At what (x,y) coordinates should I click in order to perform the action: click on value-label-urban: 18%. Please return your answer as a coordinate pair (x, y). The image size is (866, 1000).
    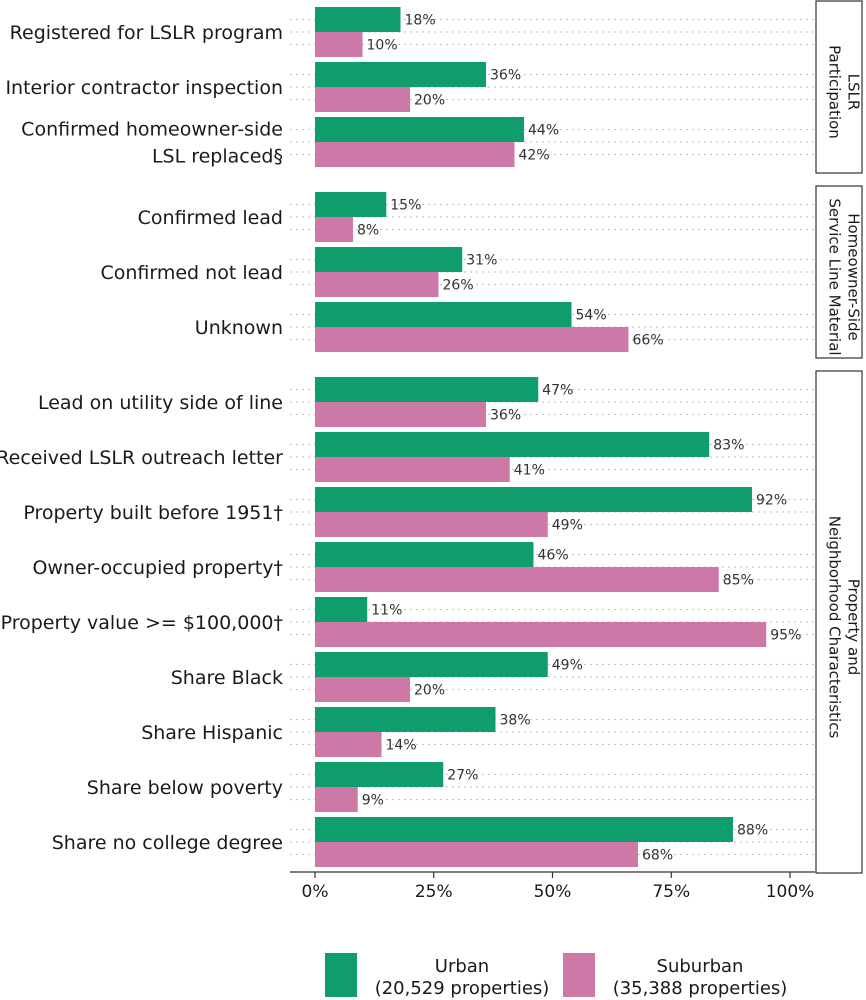
    Looking at the image, I should click on (420, 21).